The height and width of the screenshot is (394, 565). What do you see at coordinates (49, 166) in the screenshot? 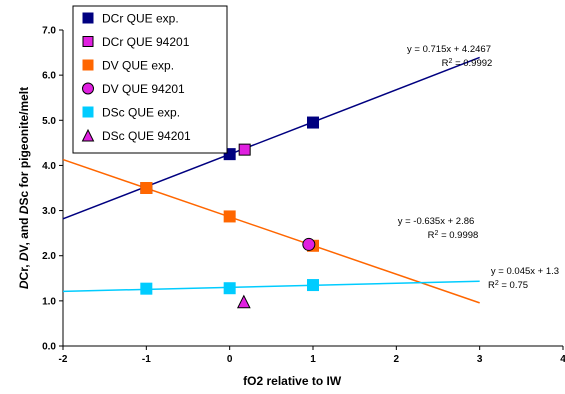
I see `y-tick-label: 4.0` at bounding box center [49, 166].